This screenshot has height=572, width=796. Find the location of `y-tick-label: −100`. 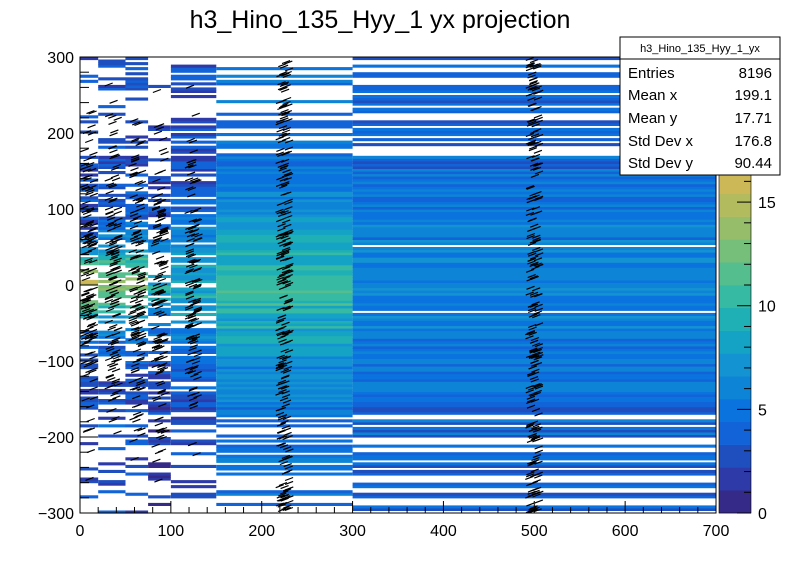

y-tick-label: −100 is located at coordinates (56, 362).